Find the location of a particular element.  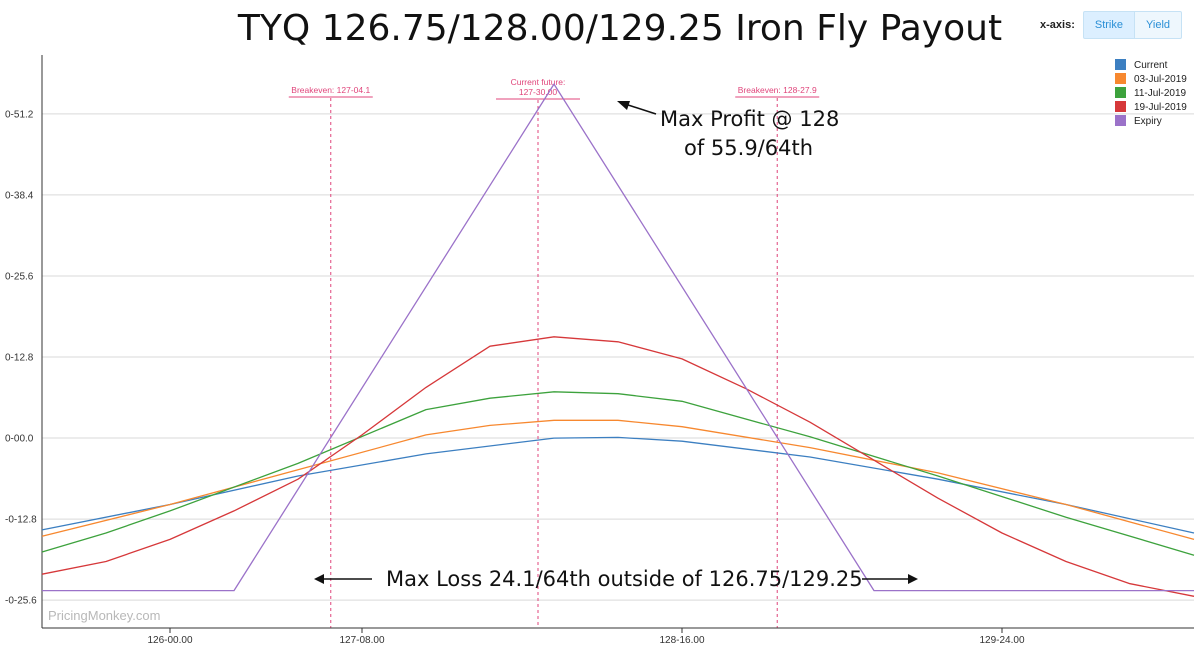

marker-label: Current future: is located at coordinates (538, 82).